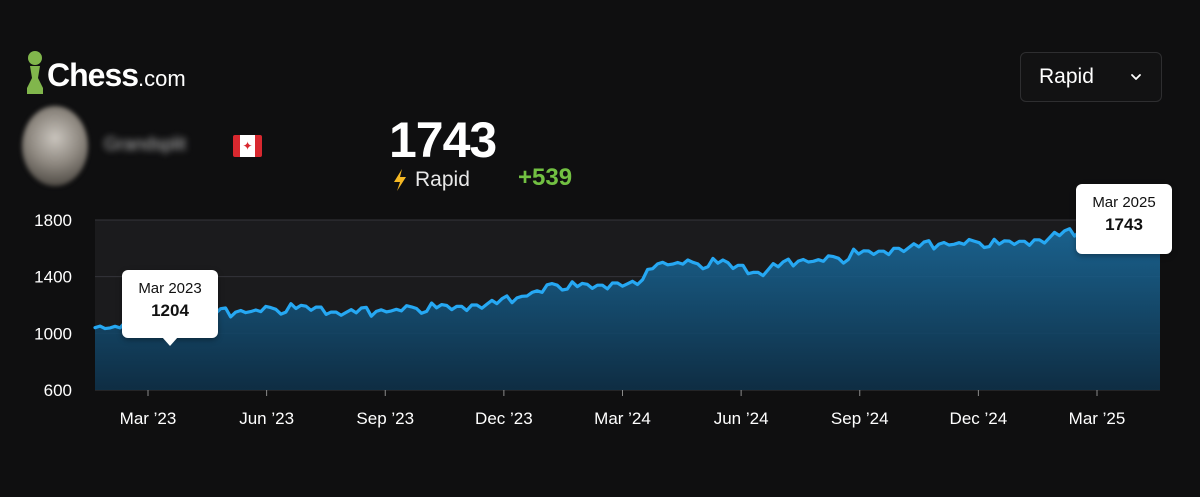 Image resolution: width=1200 pixels, height=497 pixels. Describe the element at coordinates (58, 390) in the screenshot. I see `y-tick-label: 600` at that location.